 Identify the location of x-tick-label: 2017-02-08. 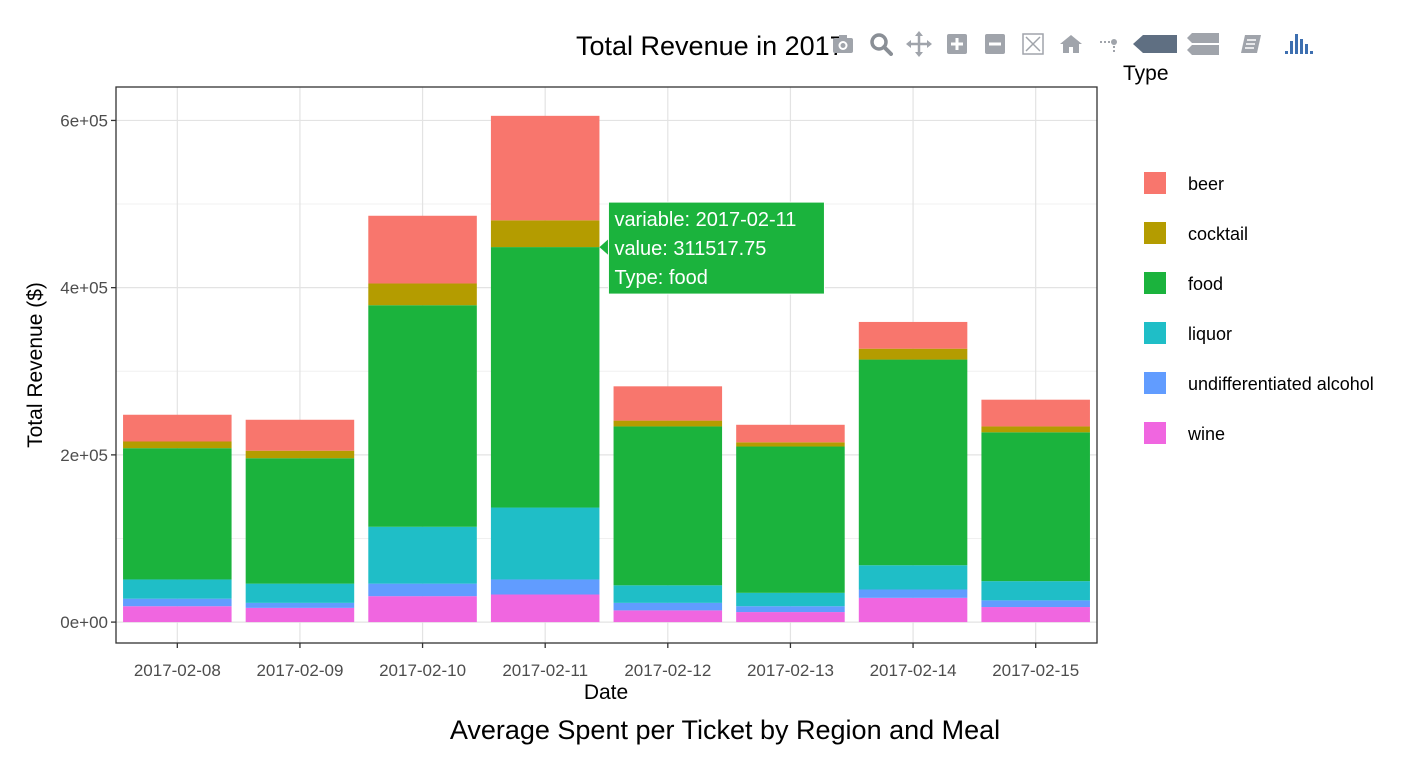
(177, 670).